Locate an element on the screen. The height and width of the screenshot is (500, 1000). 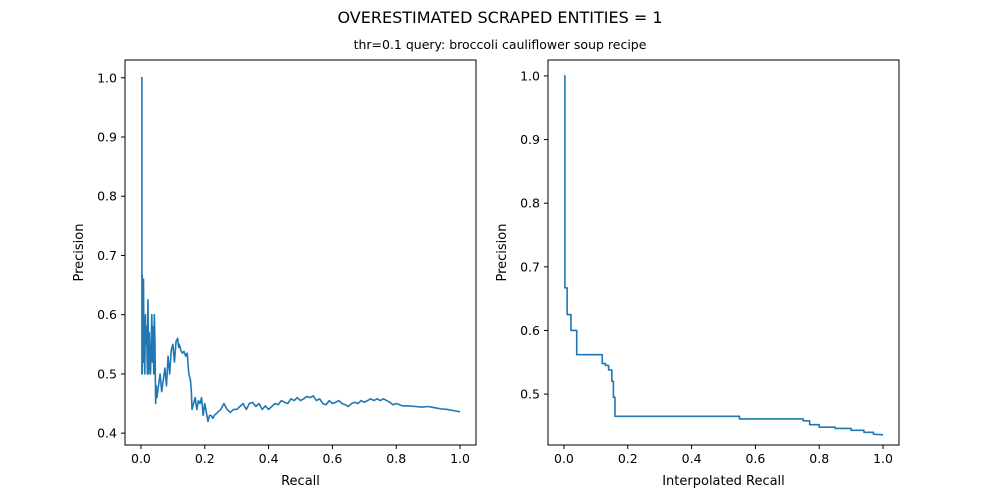
y-tick-label: 0.4 is located at coordinates (107, 433).